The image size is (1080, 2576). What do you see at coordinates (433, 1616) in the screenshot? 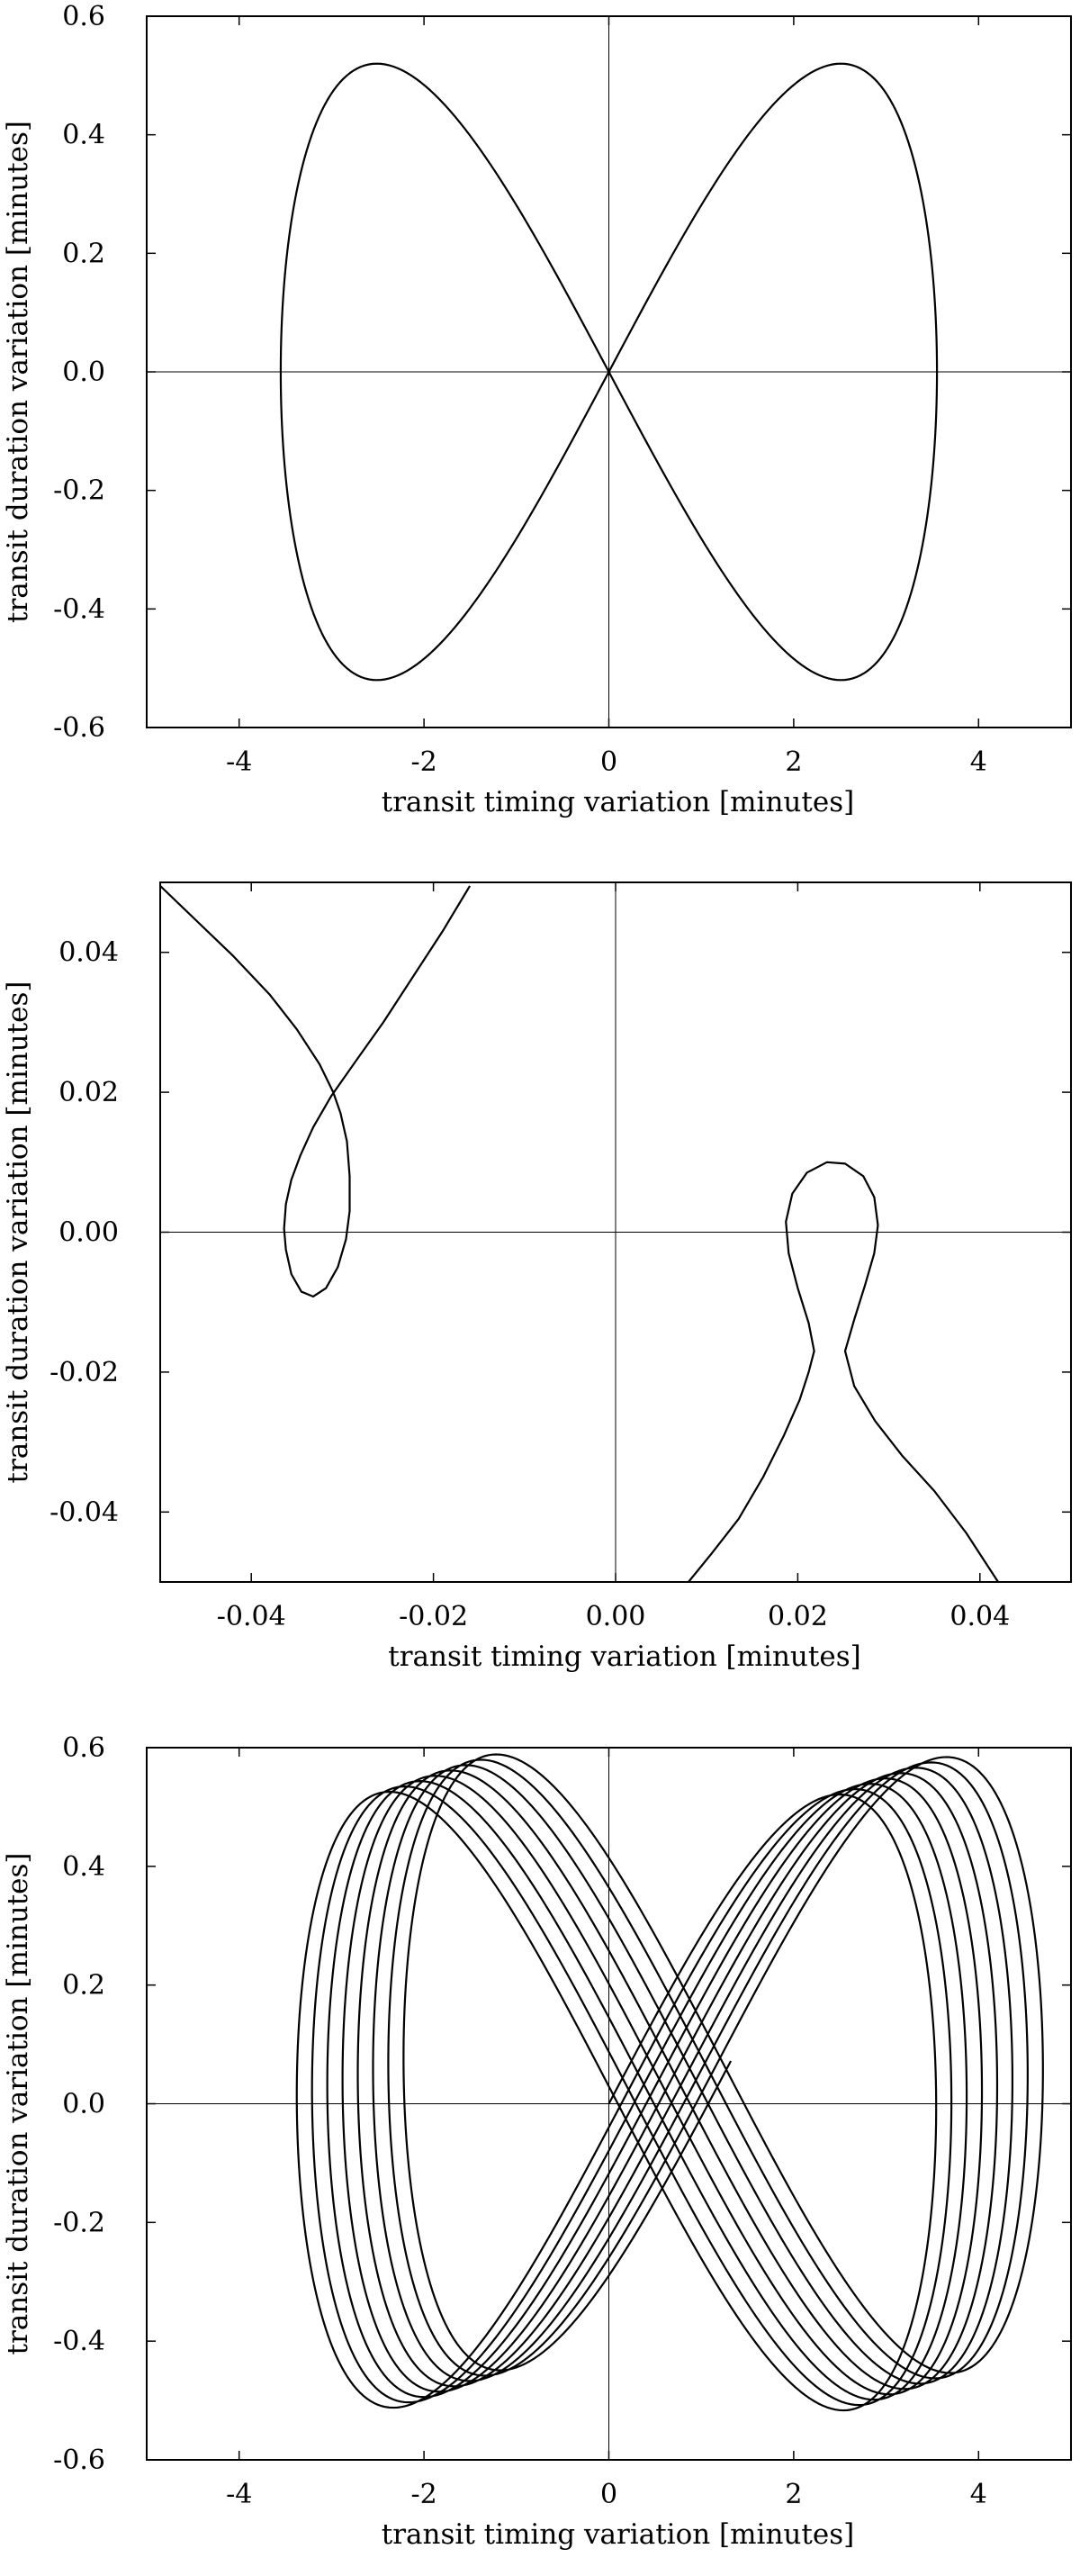
I see `x-tick-label: -0.02` at bounding box center [433, 1616].